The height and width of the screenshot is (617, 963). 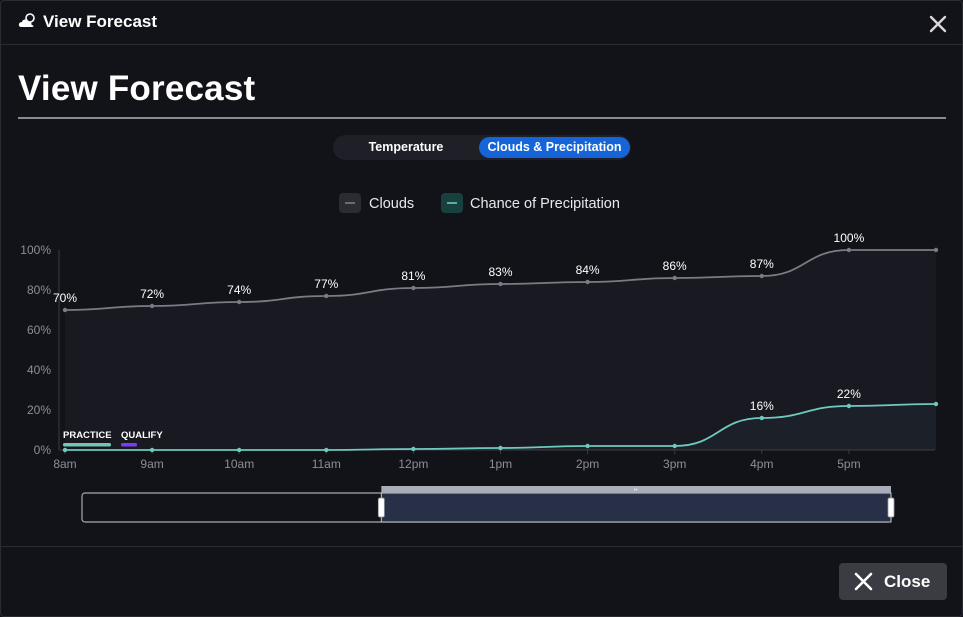 I want to click on tab-clouds-precipitation: Clouds & Precipitation, so click(x=554, y=147).